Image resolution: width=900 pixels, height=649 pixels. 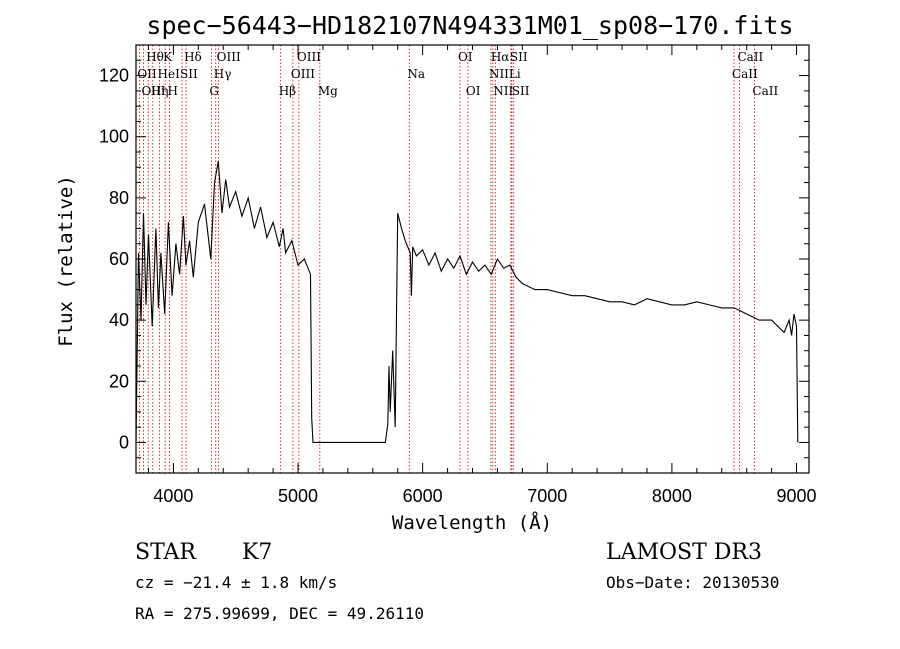 What do you see at coordinates (499, 74) in the screenshot?
I see `line-label-21: NII` at bounding box center [499, 74].